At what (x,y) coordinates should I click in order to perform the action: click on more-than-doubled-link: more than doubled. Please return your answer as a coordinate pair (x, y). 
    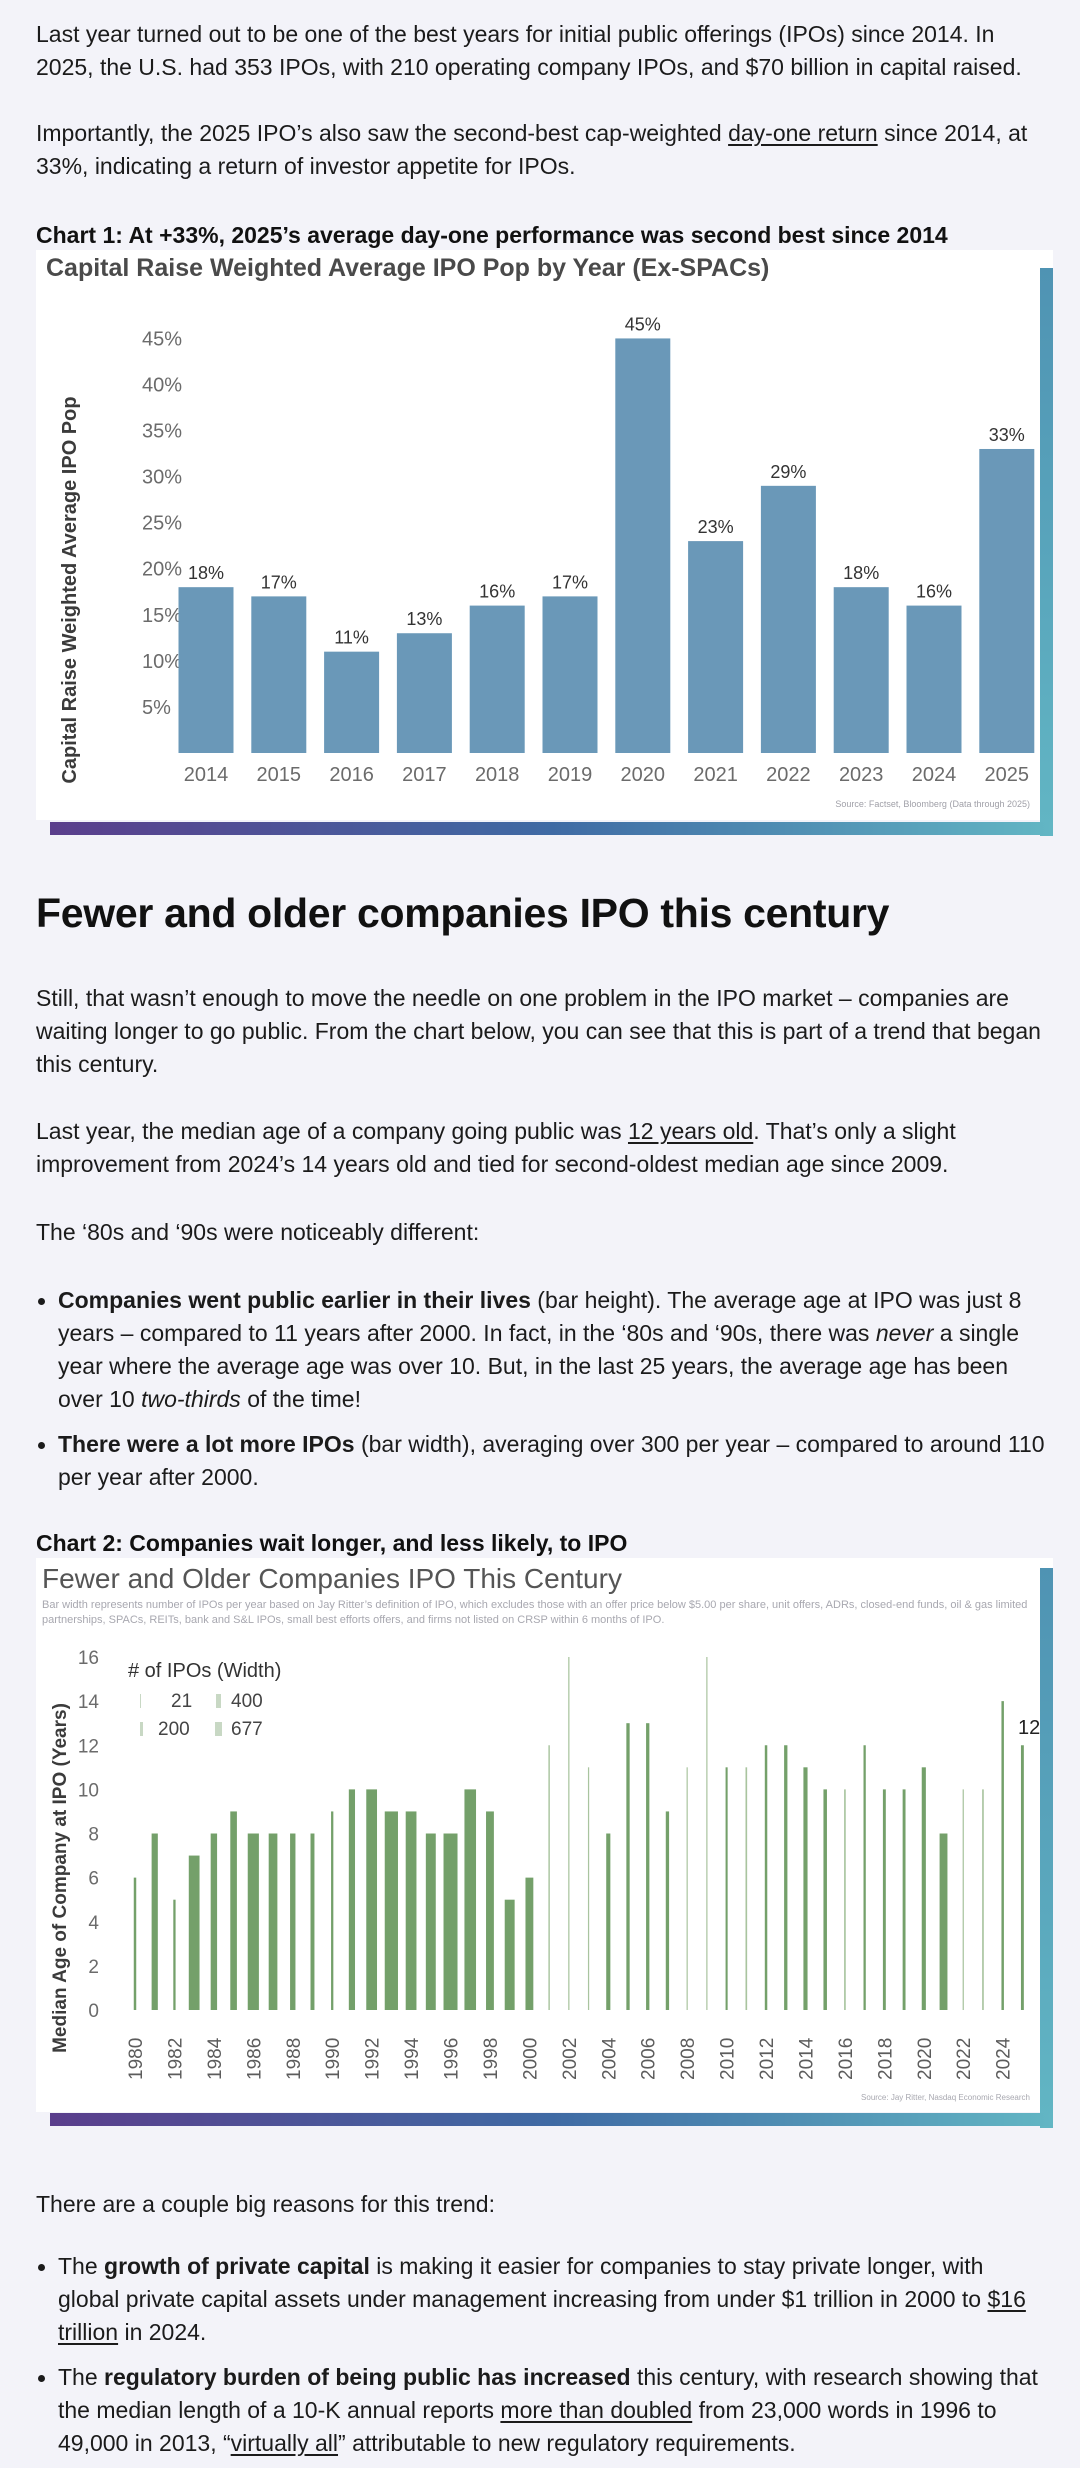
    Looking at the image, I should click on (596, 2410).